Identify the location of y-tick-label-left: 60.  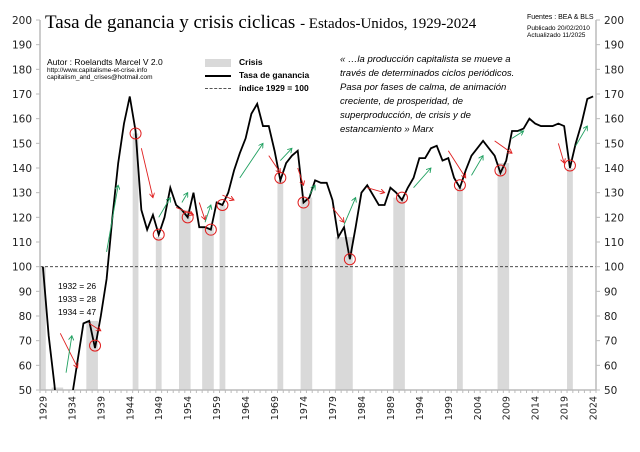
(25, 366).